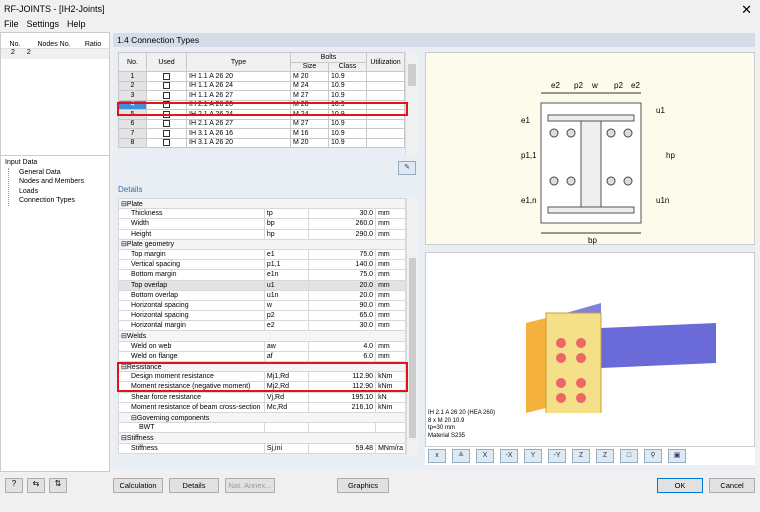  Describe the element at coordinates (363, 485) in the screenshot. I see `graphics-button: Graphics` at that location.